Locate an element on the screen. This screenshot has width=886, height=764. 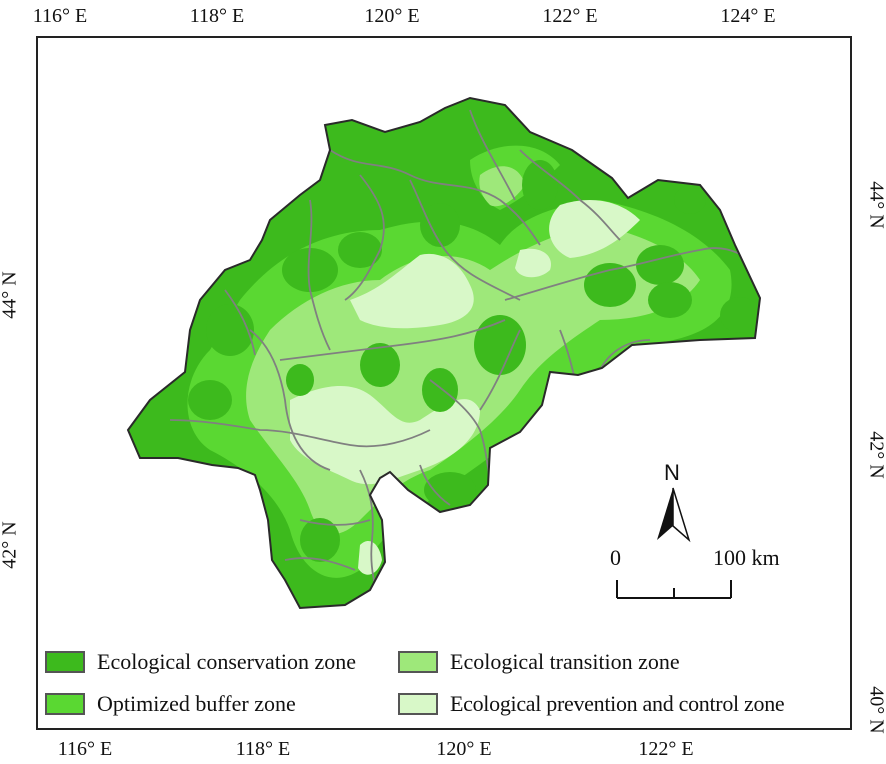
legend-item-transition: Ecological transition zone is located at coordinates (539, 662).